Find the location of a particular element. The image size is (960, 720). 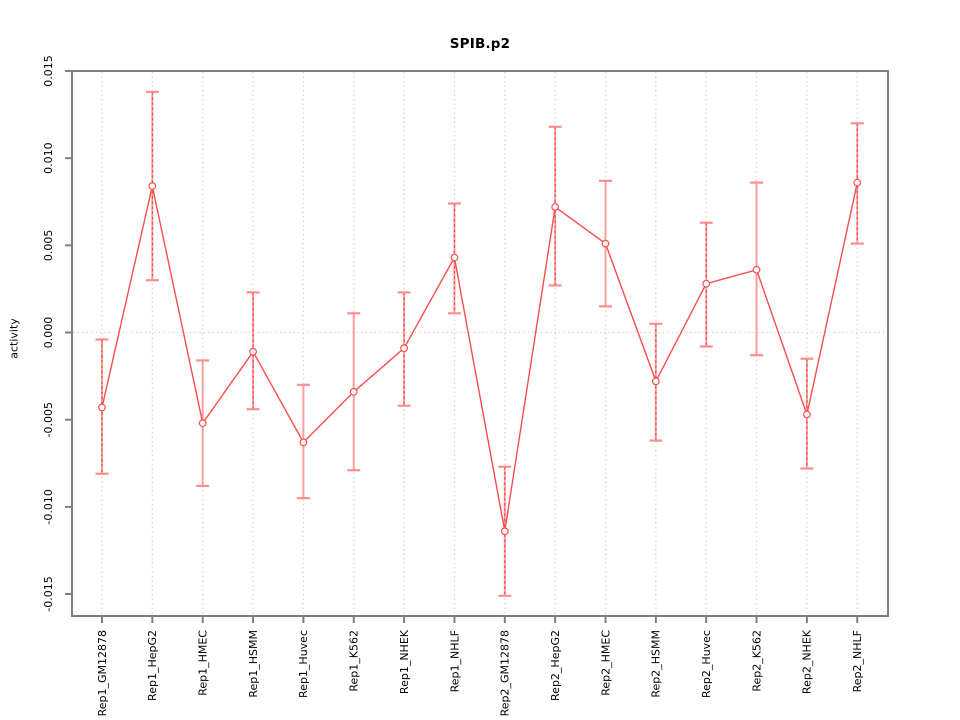

y-tick-label: -0.015 is located at coordinates (48, 593).